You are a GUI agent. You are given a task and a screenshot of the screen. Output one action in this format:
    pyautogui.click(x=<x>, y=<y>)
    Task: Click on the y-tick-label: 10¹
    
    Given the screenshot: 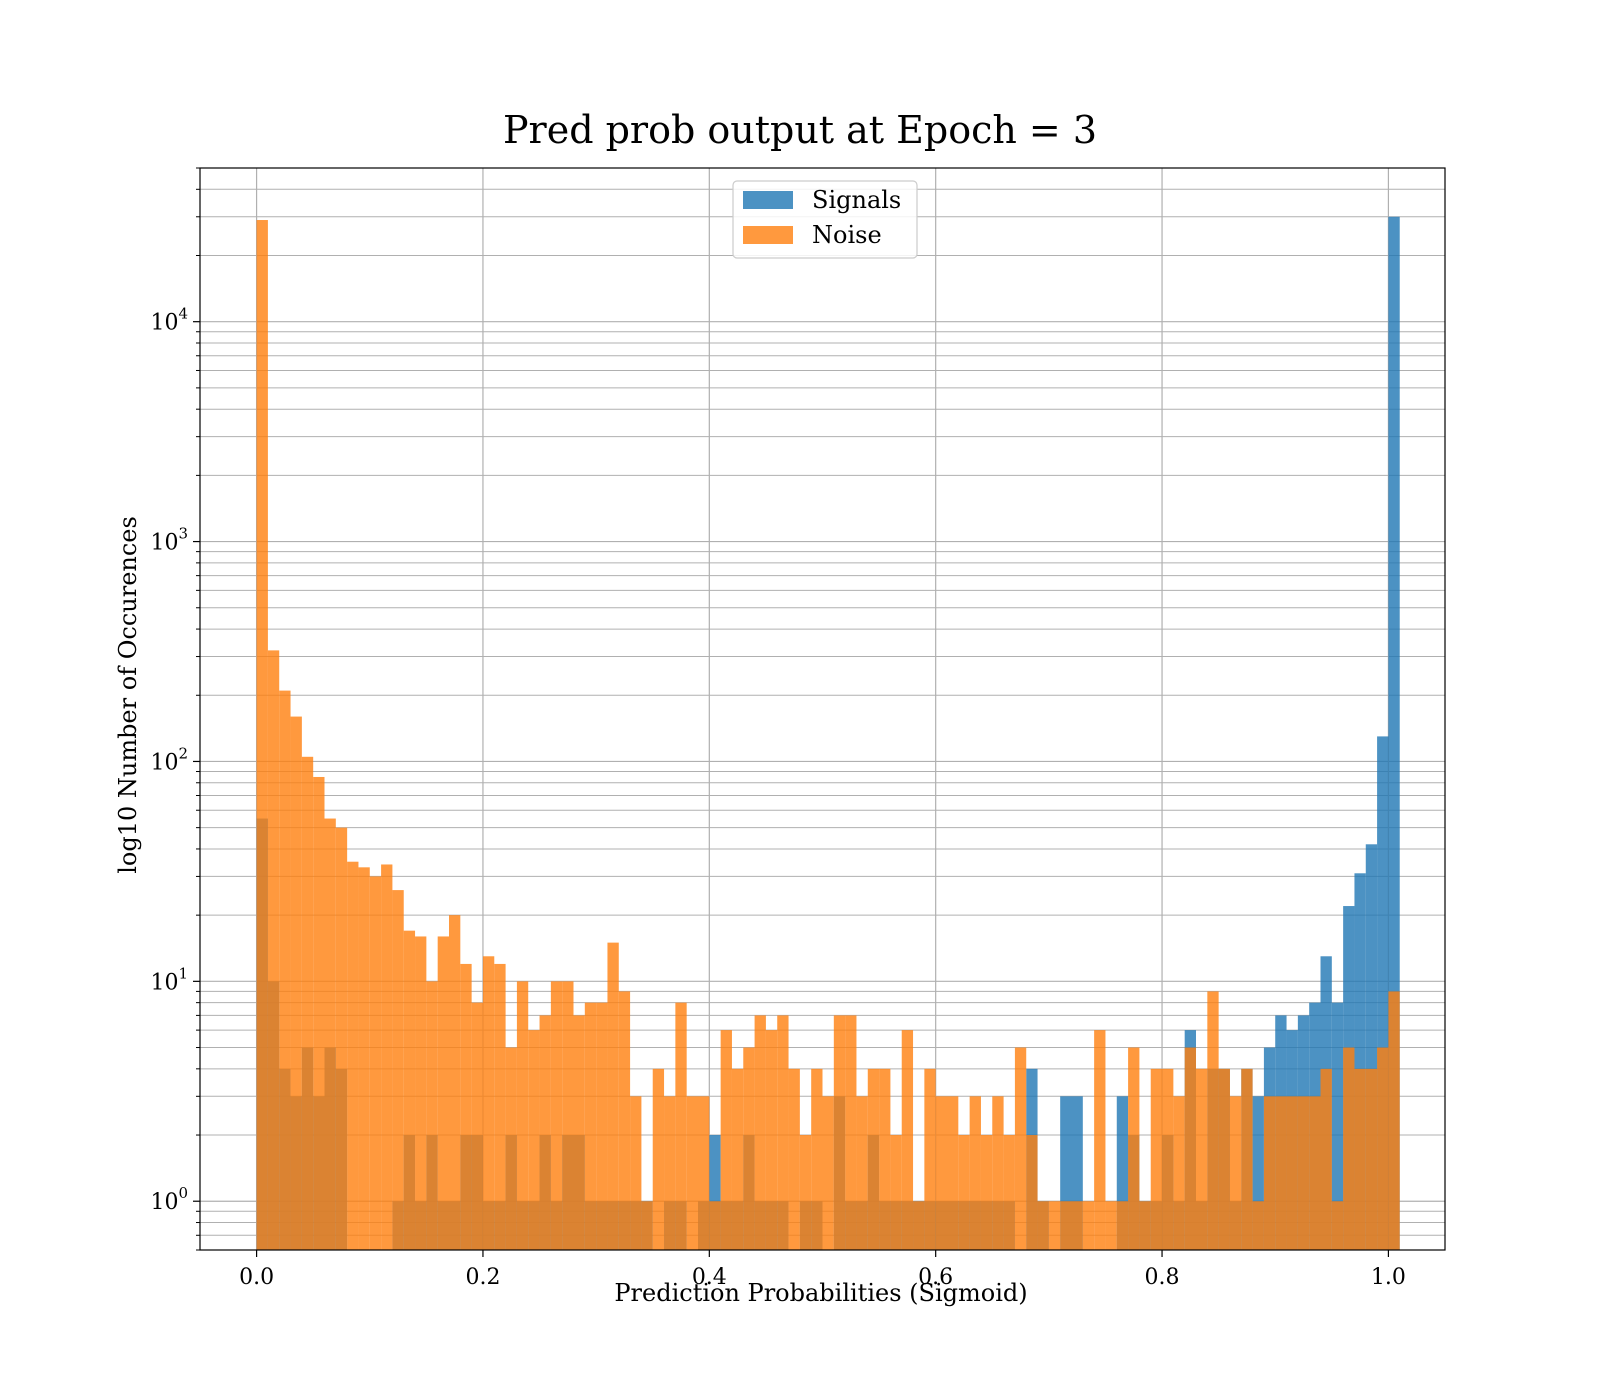 What is the action you would take?
    pyautogui.click(x=169, y=979)
    